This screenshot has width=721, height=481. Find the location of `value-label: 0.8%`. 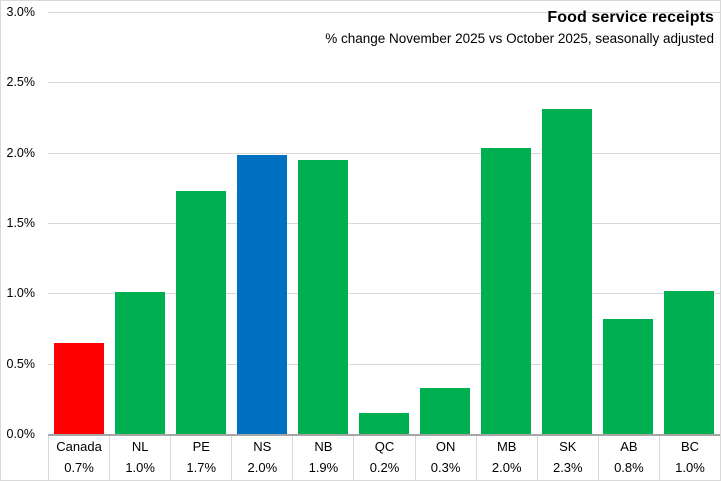

value-label: 0.8% is located at coordinates (629, 467).